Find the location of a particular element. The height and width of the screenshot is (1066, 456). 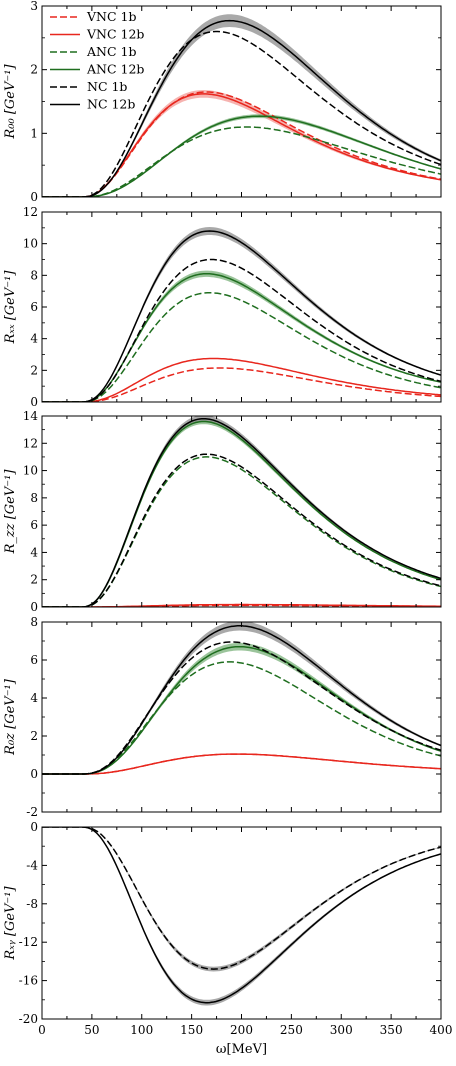

band-nc-1b is located at coordinates (241, 899).